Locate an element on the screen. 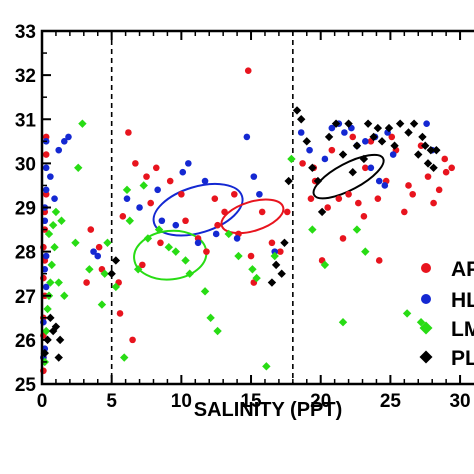  x-tick-label: 15 is located at coordinates (251, 401).